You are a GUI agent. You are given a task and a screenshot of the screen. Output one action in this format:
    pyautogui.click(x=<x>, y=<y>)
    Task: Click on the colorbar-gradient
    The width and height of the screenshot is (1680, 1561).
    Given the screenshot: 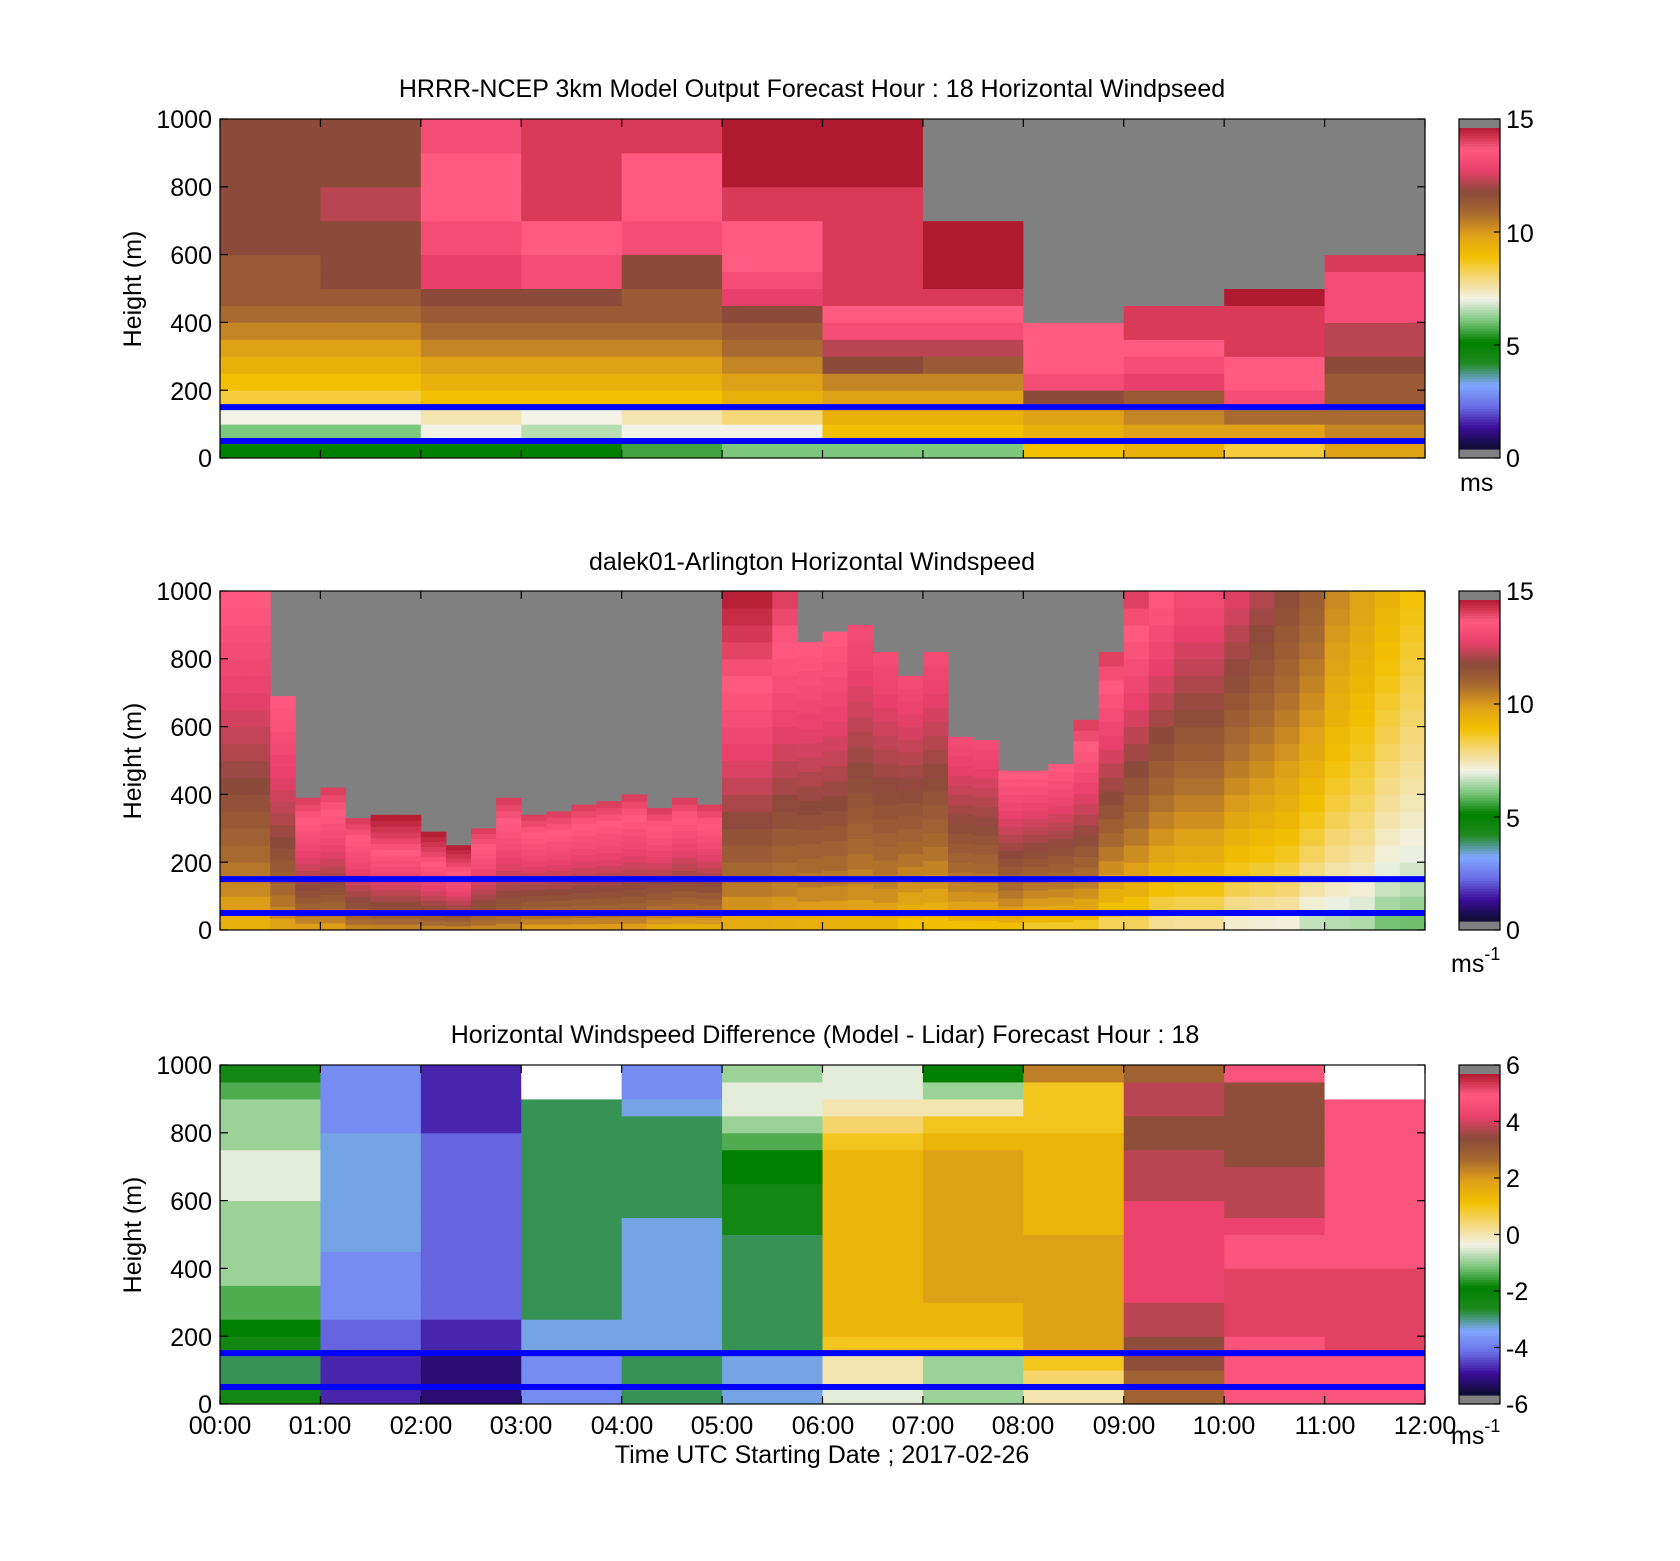 What is the action you would take?
    pyautogui.click(x=1479, y=288)
    